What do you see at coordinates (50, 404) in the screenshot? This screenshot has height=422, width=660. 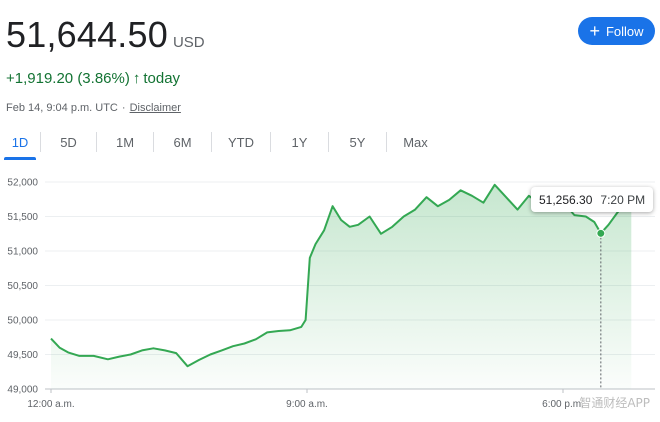 I see `x-tick-label: 12:00 a.m.` at bounding box center [50, 404].